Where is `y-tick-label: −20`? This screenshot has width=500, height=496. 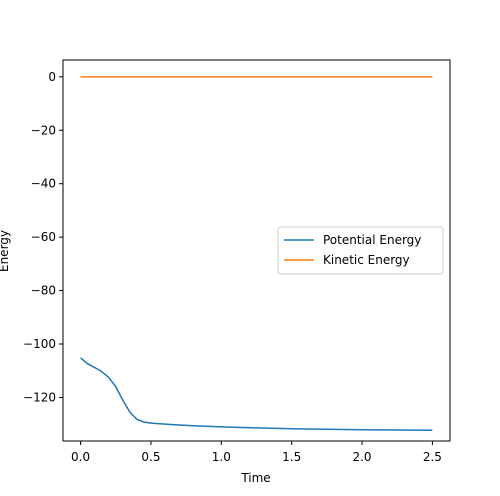 y-tick-label: −20 is located at coordinates (43, 130).